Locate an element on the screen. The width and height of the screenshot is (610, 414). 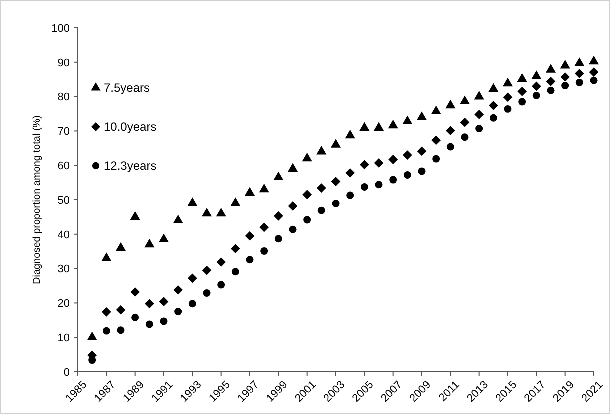
y-tick-label: 50 is located at coordinates (64, 200).